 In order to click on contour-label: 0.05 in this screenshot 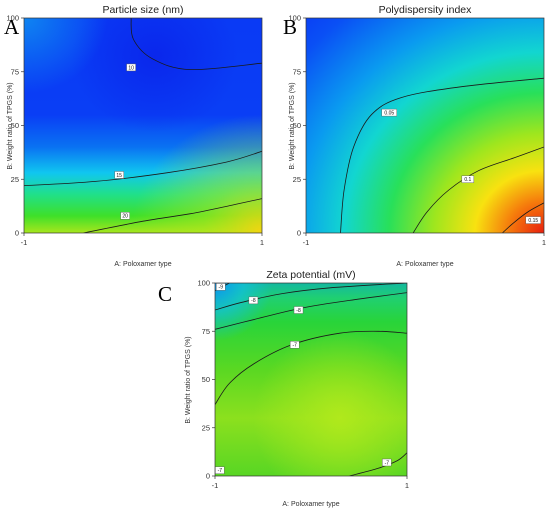, I will do `click(389, 113)`.